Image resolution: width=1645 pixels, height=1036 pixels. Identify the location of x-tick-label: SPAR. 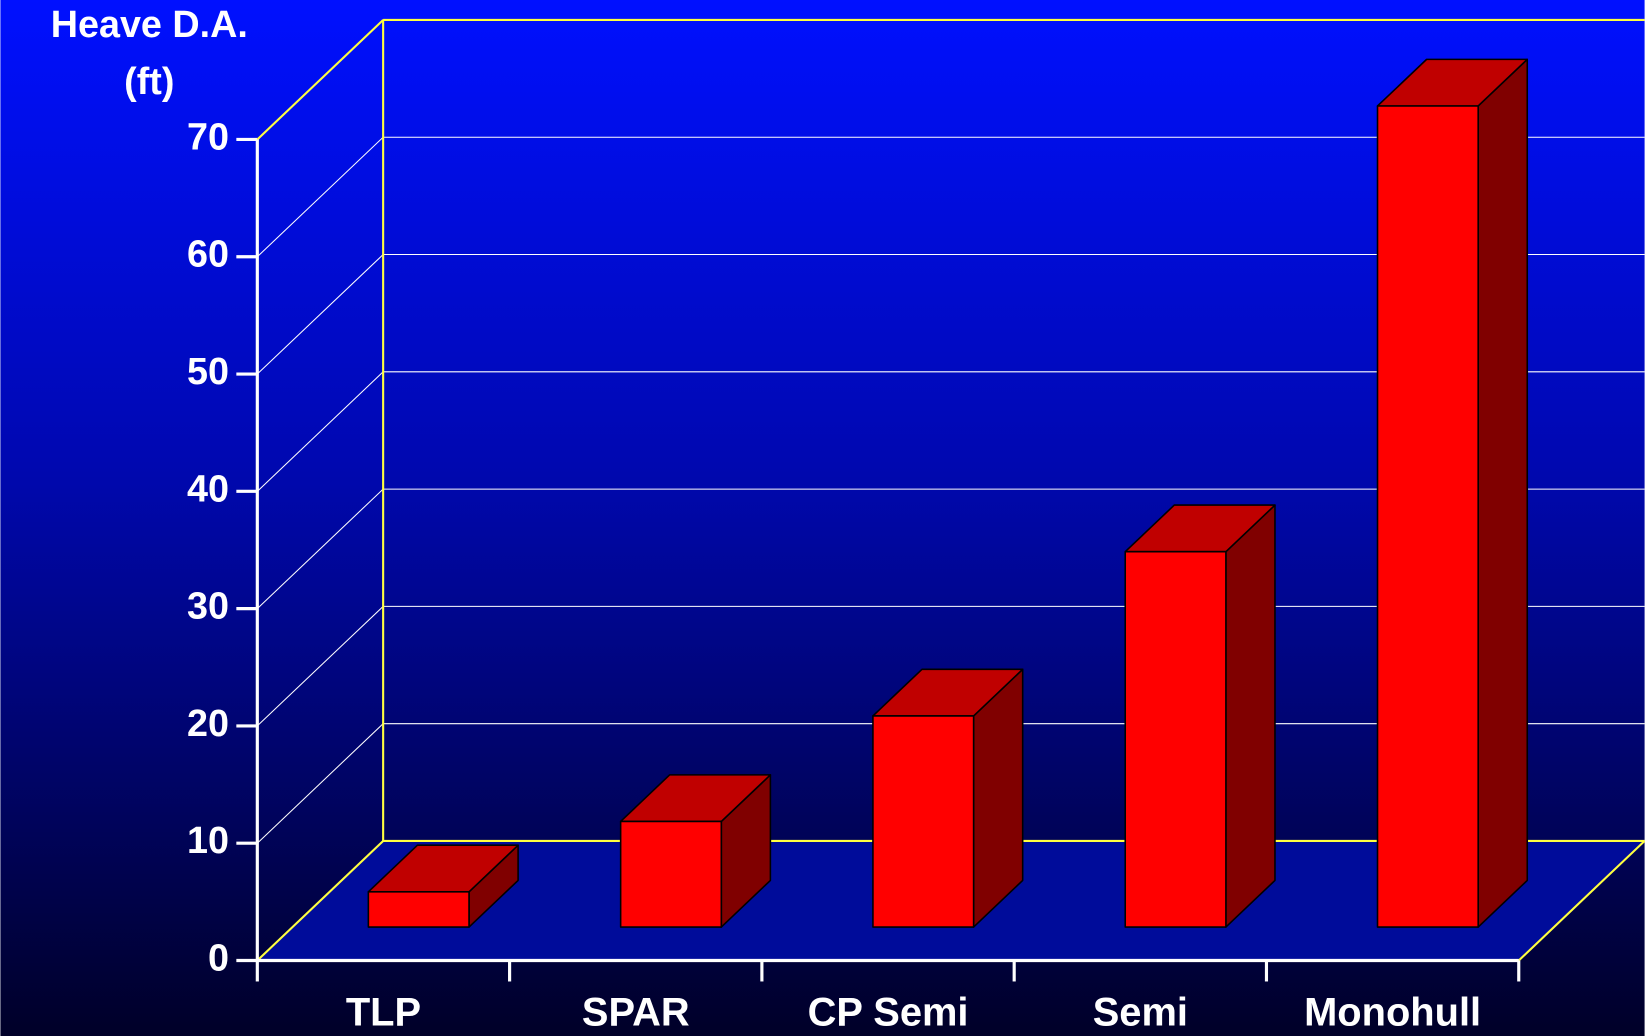
(636, 1013).